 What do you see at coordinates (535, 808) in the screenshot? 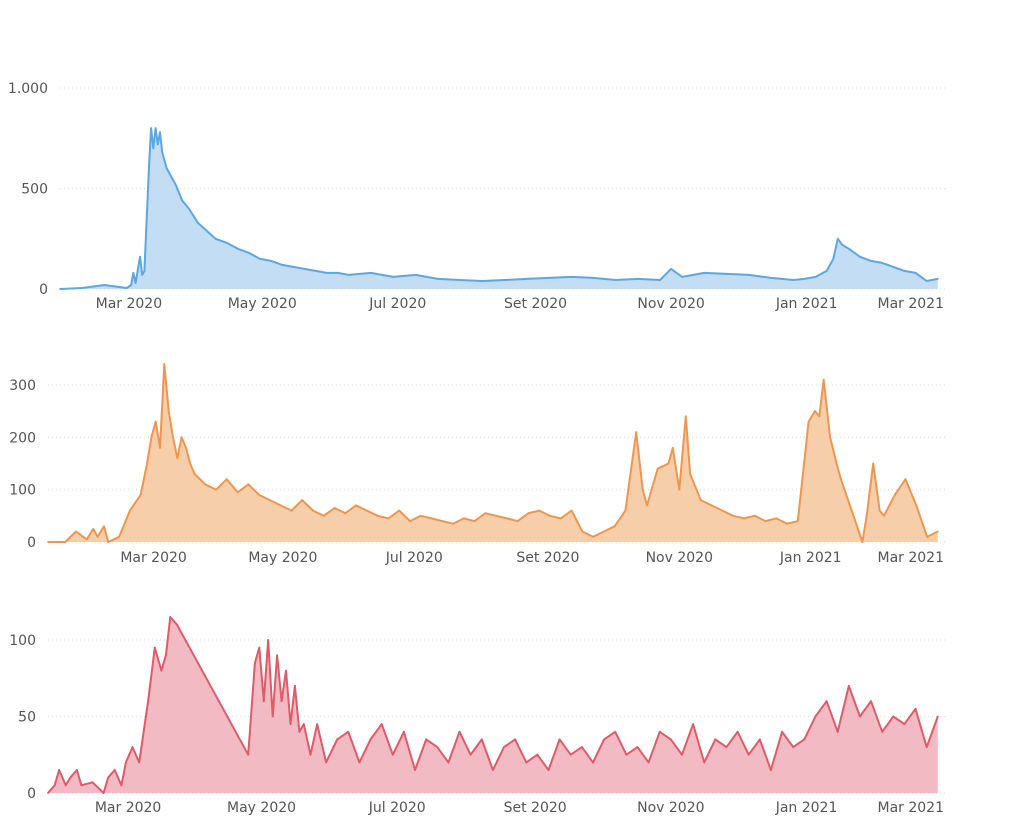
I see `x-tick-label: Set 2020` at bounding box center [535, 808].